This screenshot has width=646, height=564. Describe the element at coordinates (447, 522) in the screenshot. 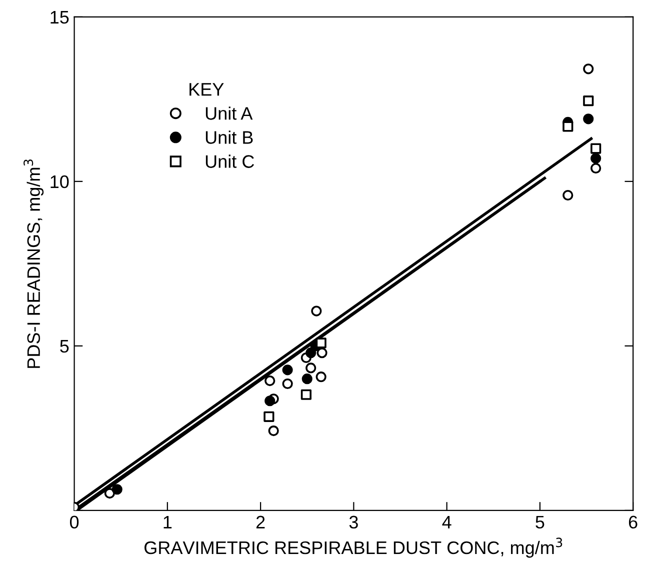

I see `x-tick-label: 4` at that location.